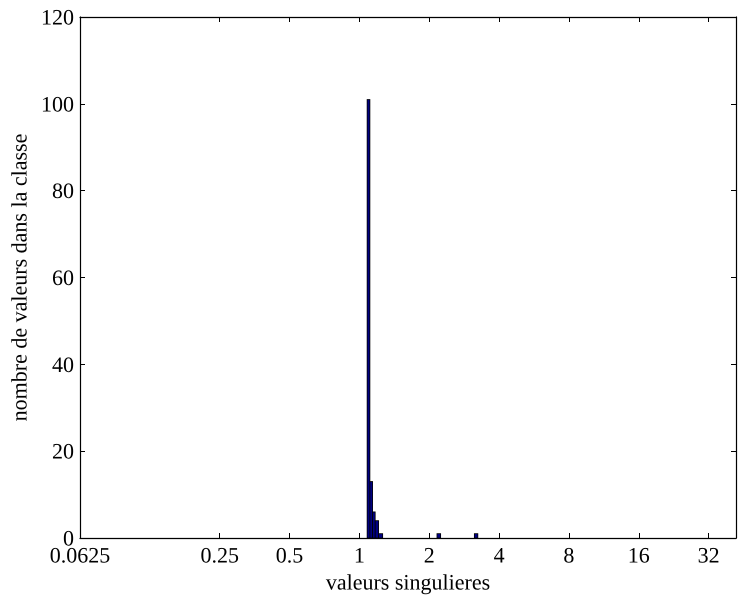  I want to click on x-tick-label: 2, so click(429, 555).